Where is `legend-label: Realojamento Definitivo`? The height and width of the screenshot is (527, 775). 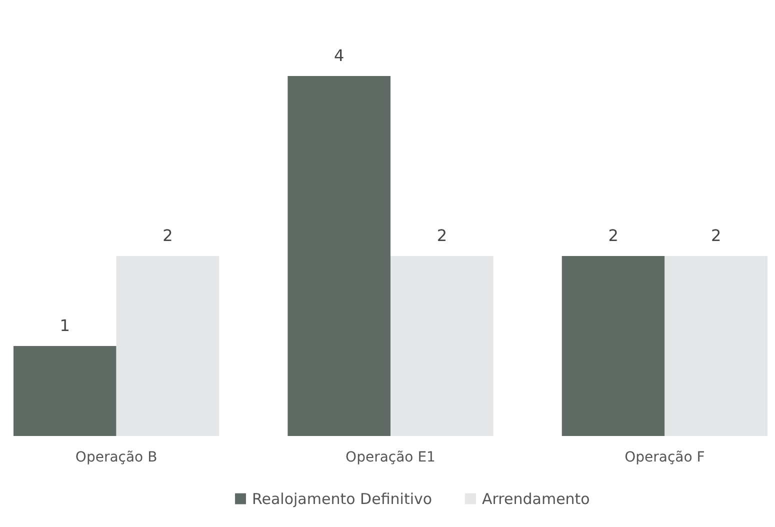 legend-label: Realojamento Definitivo is located at coordinates (342, 499).